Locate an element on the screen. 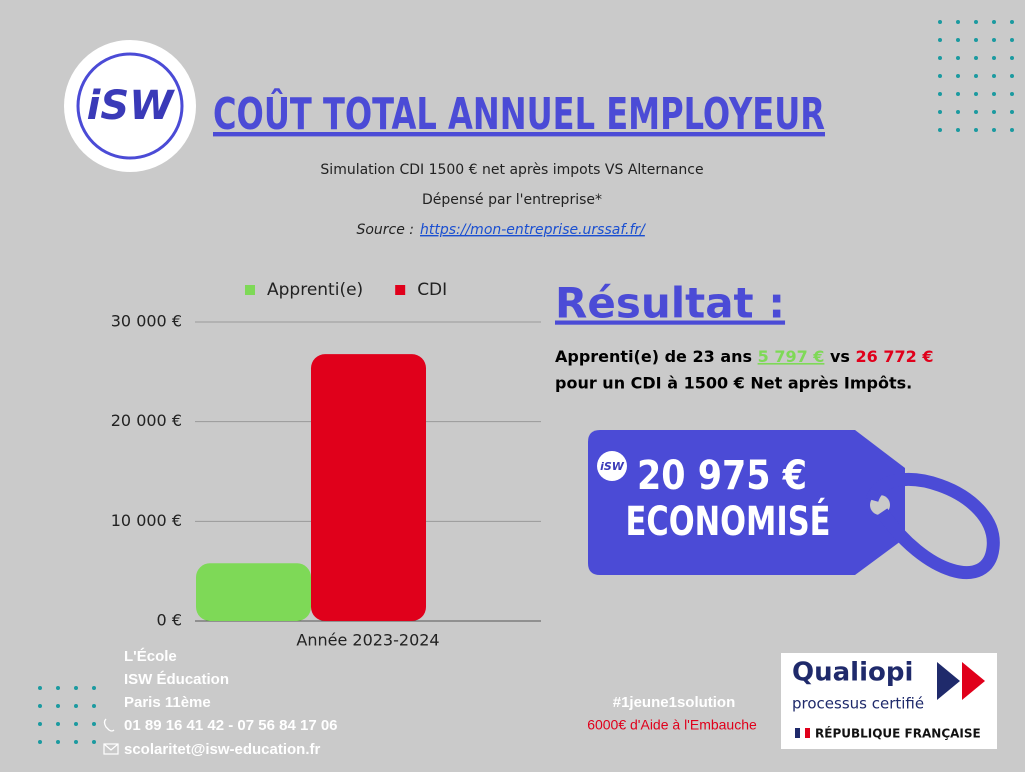 This screenshot has width=1025, height=772. y-tick-label: 0 € is located at coordinates (169, 620).